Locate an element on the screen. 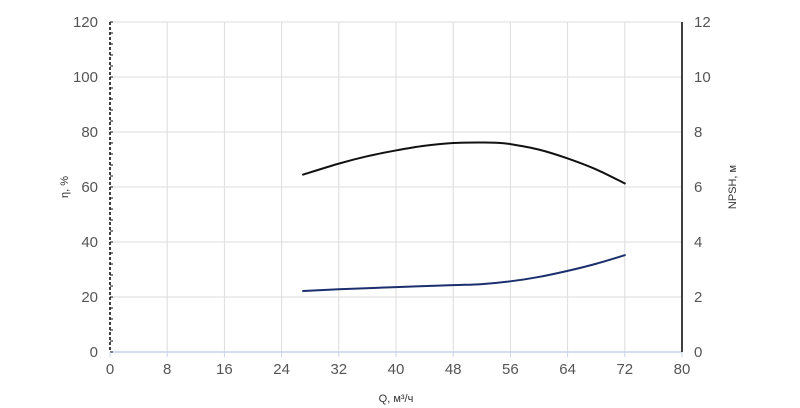  y-left-axis-title: η, % is located at coordinates (65, 187).